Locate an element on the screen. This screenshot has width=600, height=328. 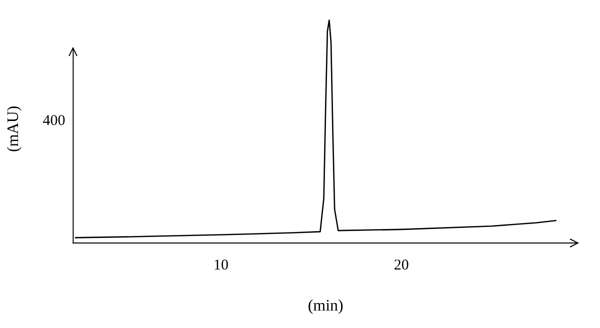
x-tick-label: 20 is located at coordinates (401, 266).